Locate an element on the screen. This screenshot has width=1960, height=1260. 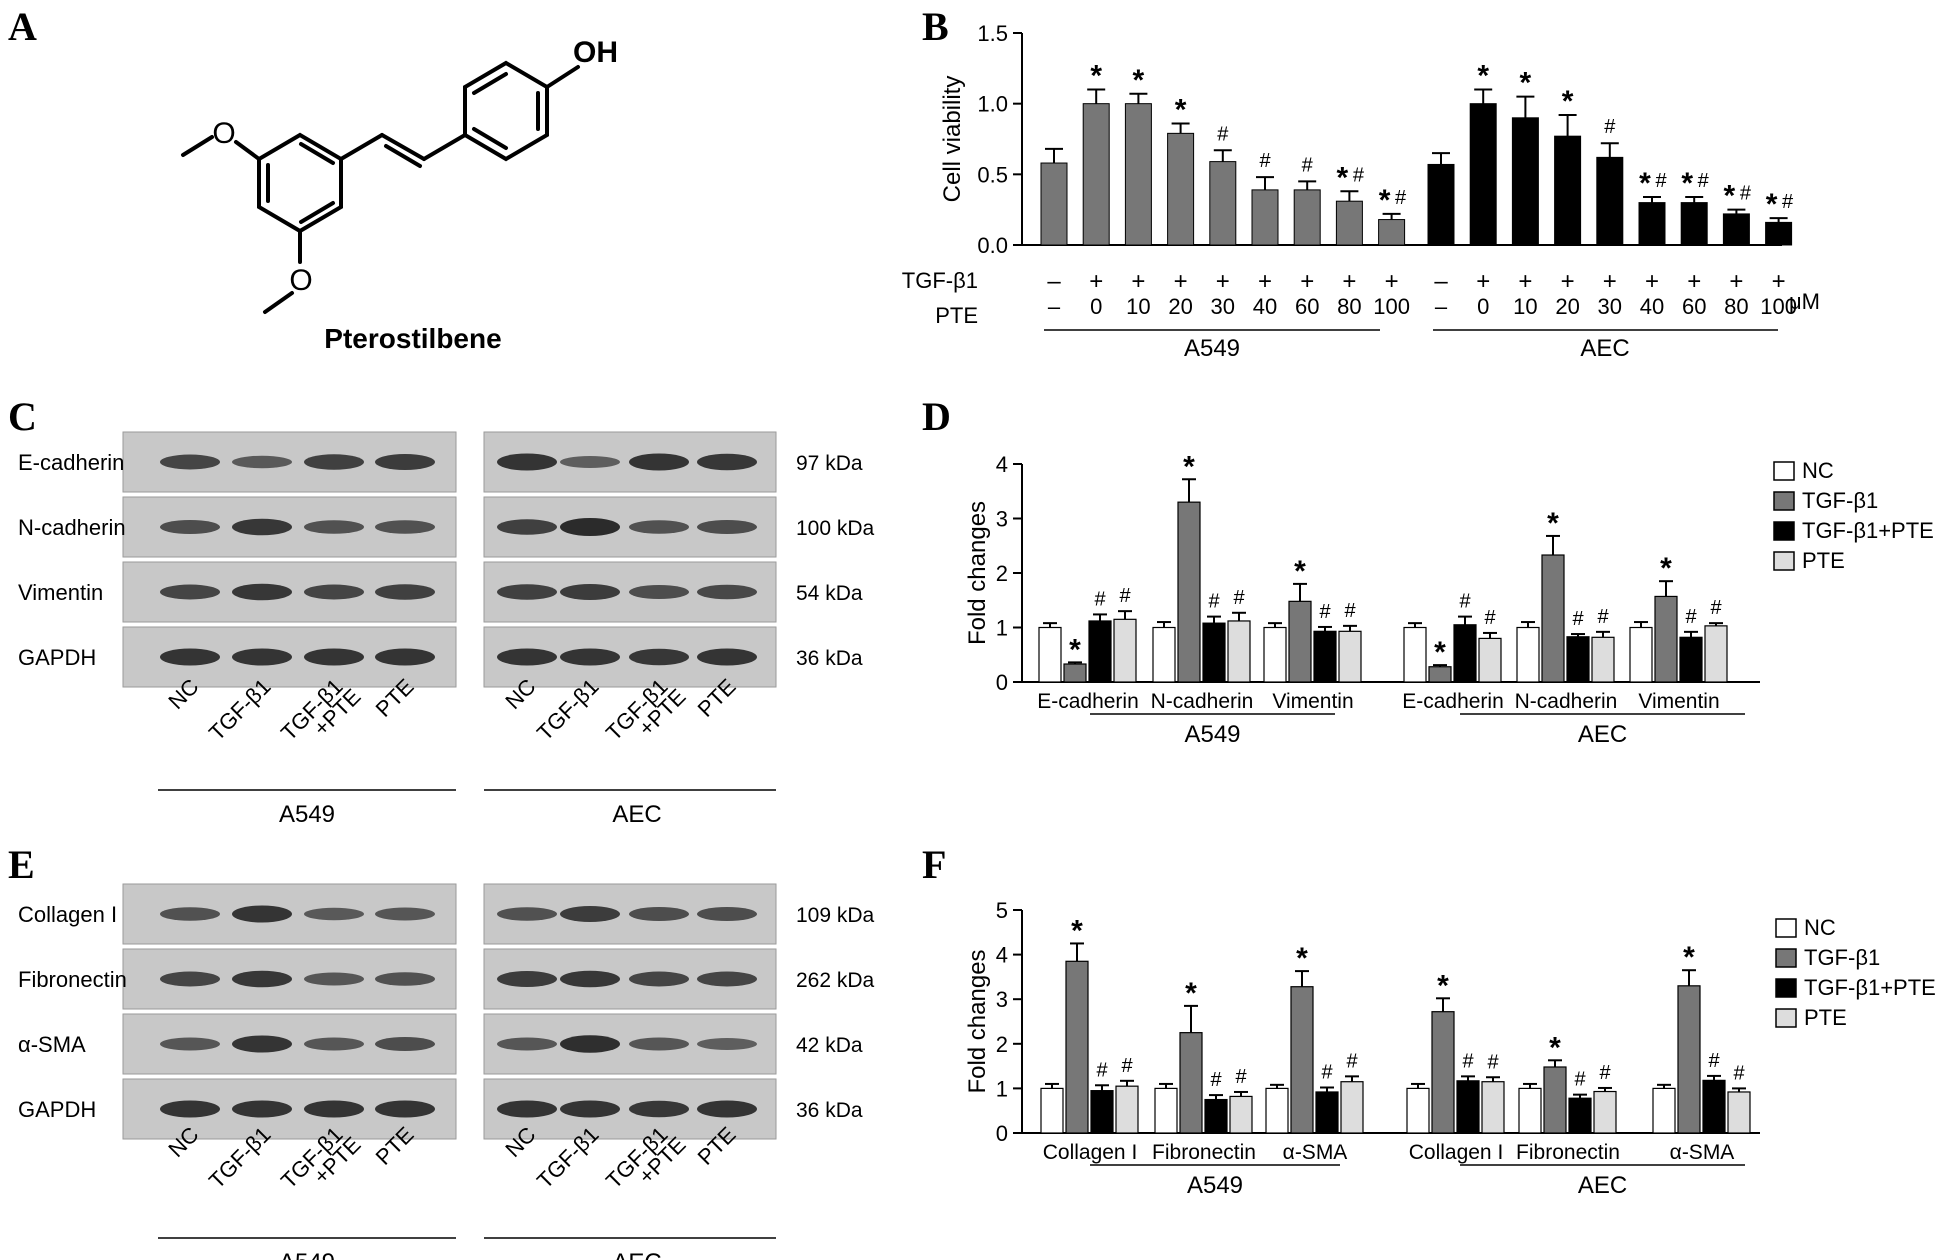
protein-label: N-cadherin is located at coordinates (72, 527).